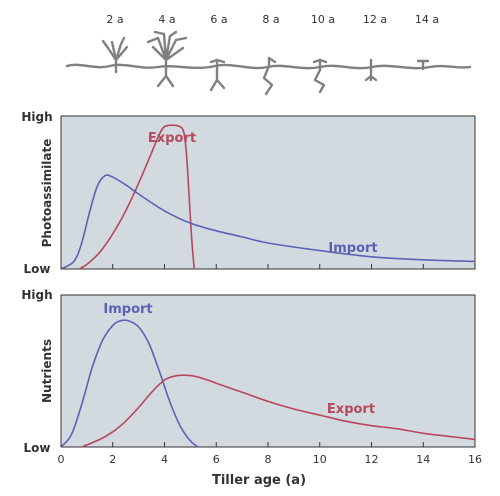  What do you see at coordinates (137, 197) in the screenshot?
I see `chart-1-export-line` at bounding box center [137, 197].